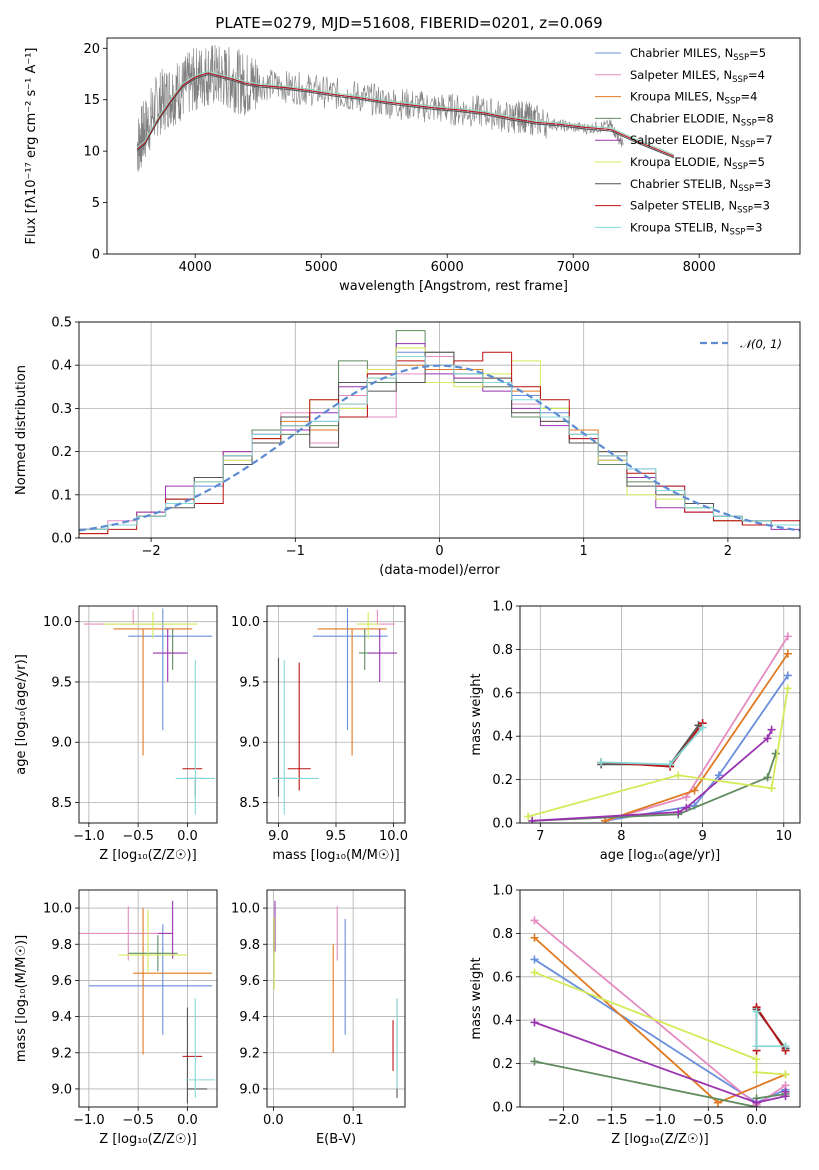  I want to click on y-tick-label: 20, so click(91, 49).